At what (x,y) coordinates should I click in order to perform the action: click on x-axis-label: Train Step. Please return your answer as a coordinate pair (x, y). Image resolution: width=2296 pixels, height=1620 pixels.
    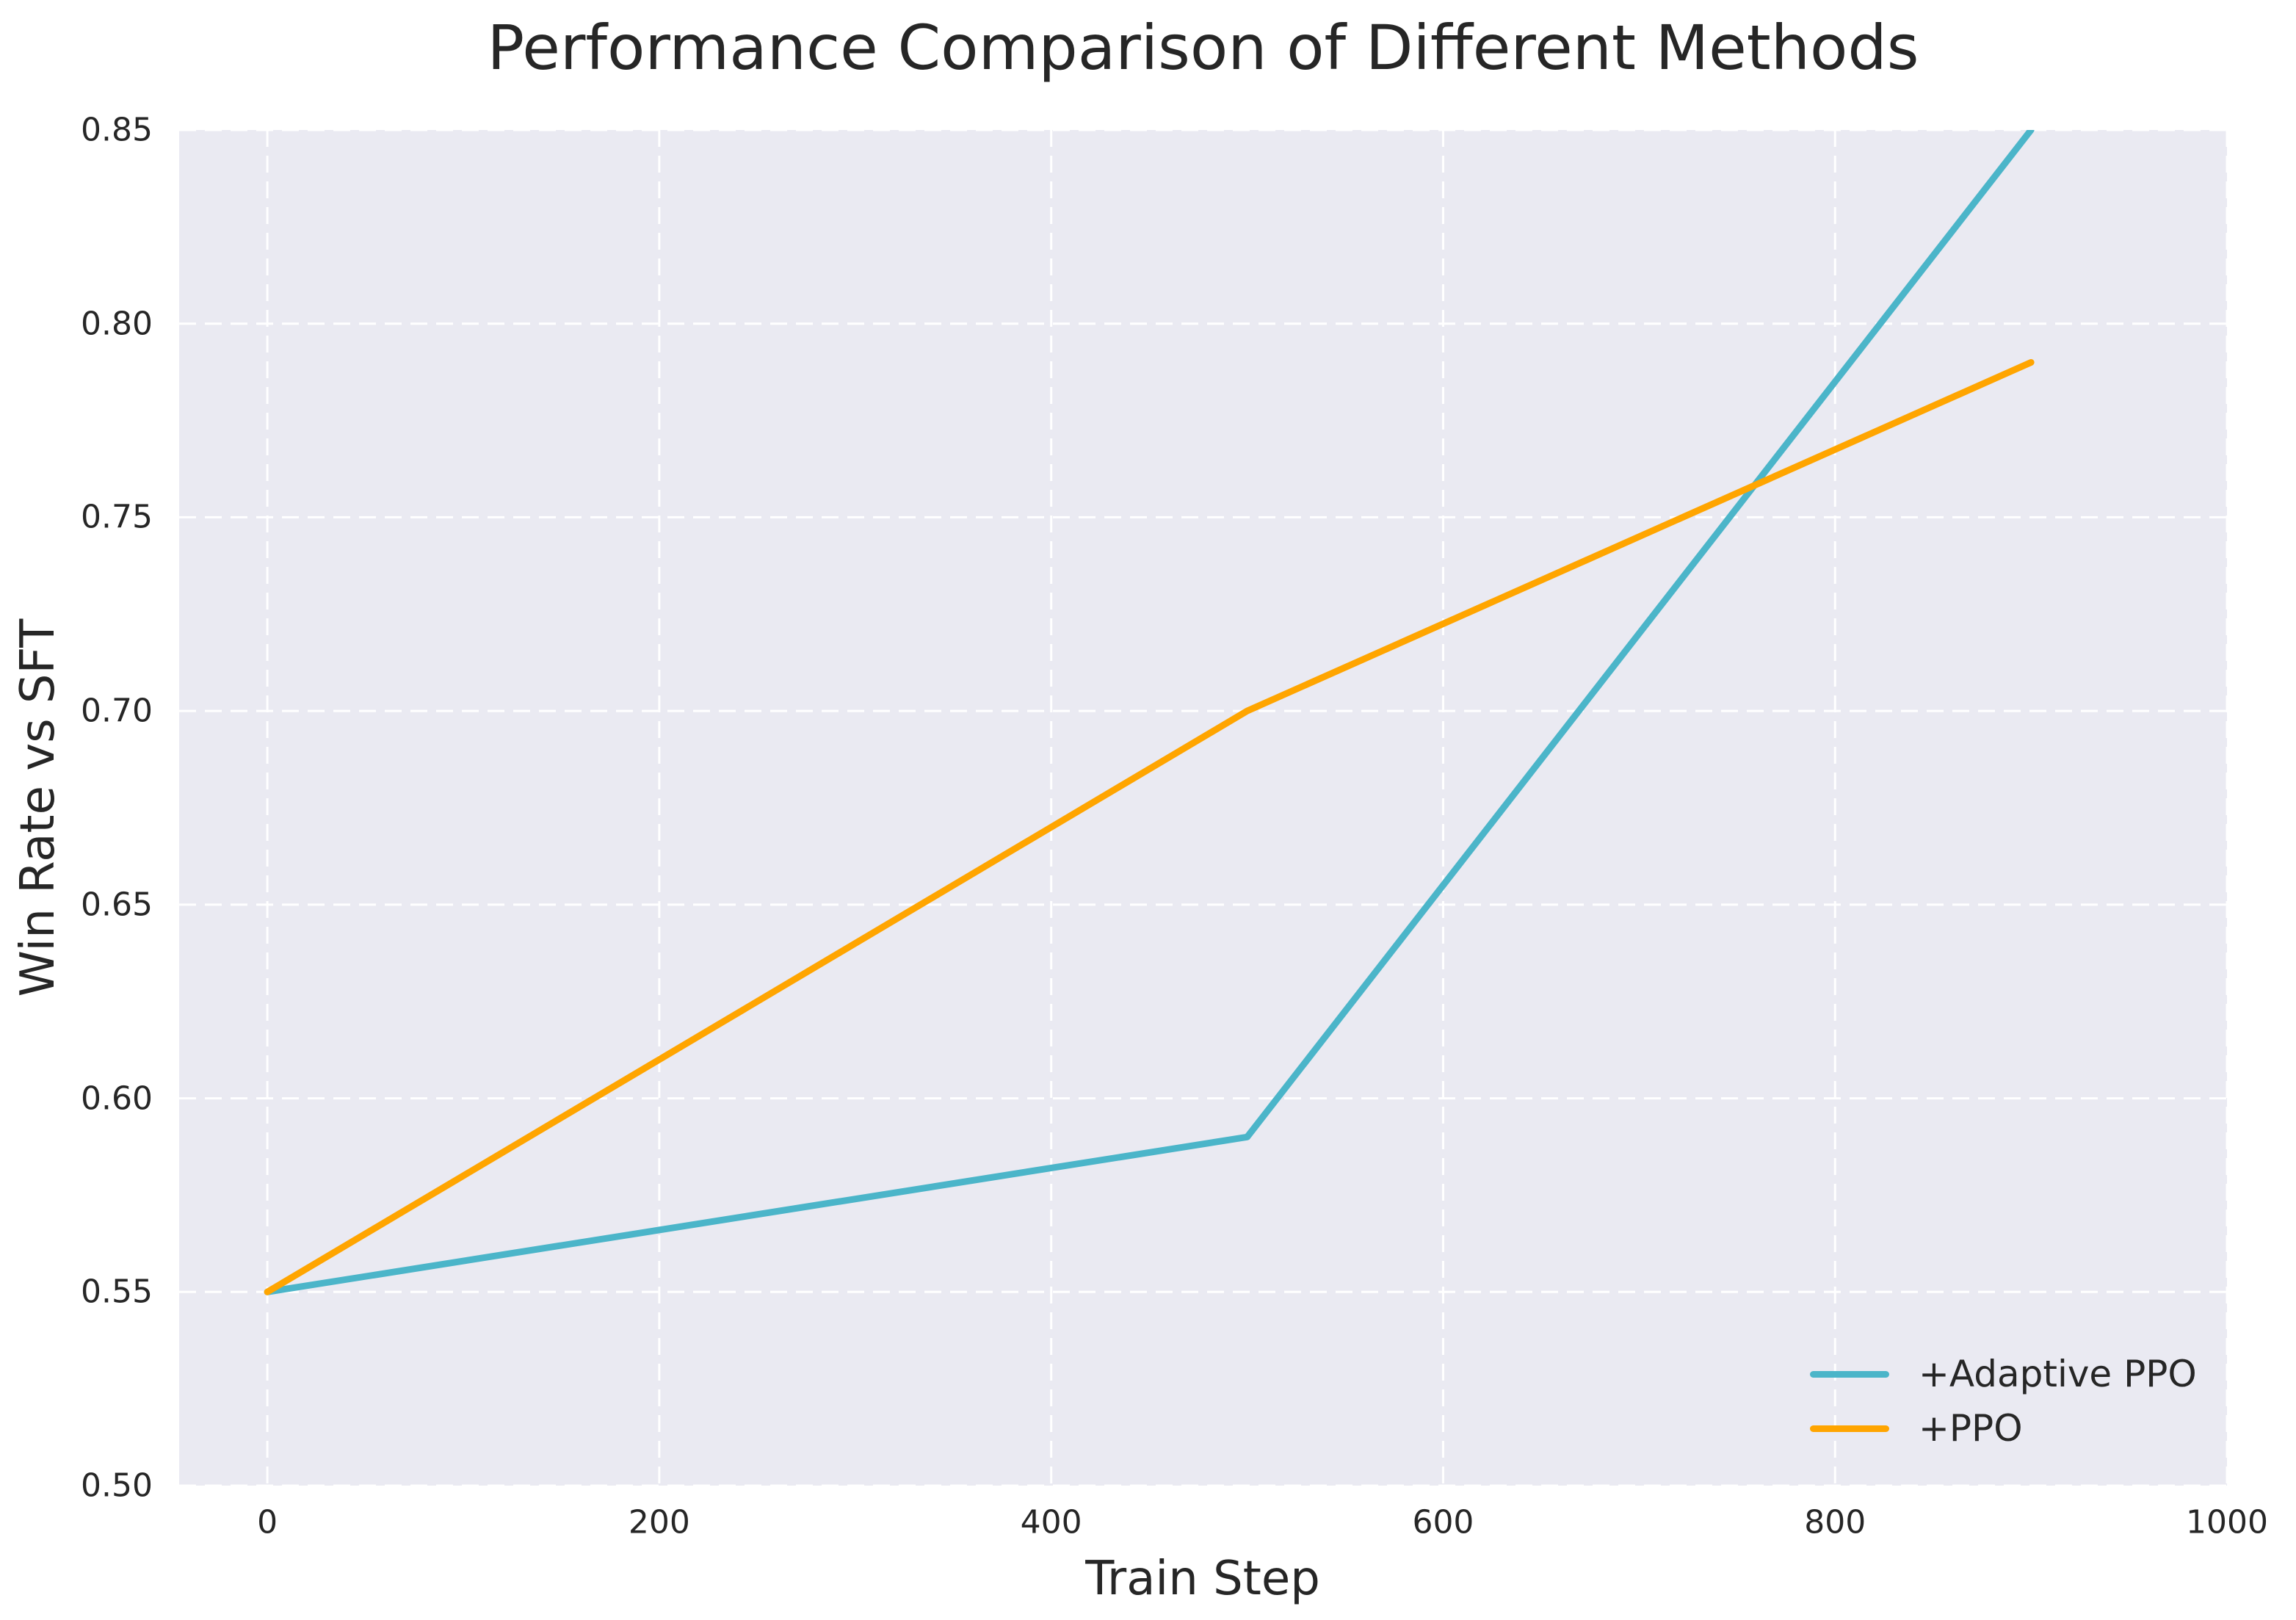
    Looking at the image, I should click on (1202, 1579).